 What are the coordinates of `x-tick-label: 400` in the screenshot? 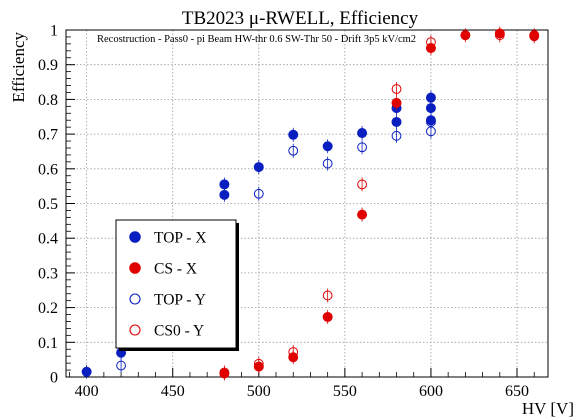 It's located at (87, 391).